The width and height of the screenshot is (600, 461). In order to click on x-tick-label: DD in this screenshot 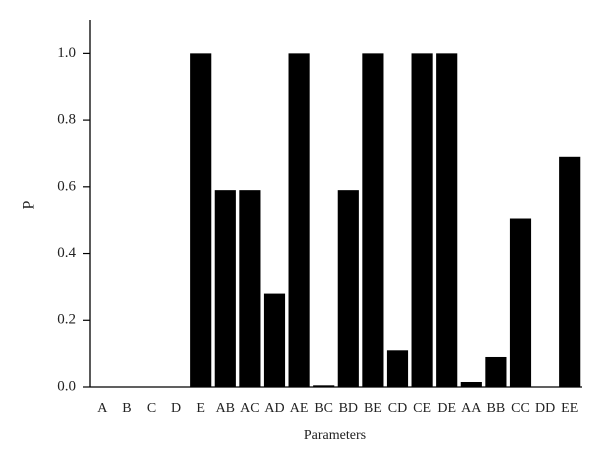, I will do `click(545, 408)`.